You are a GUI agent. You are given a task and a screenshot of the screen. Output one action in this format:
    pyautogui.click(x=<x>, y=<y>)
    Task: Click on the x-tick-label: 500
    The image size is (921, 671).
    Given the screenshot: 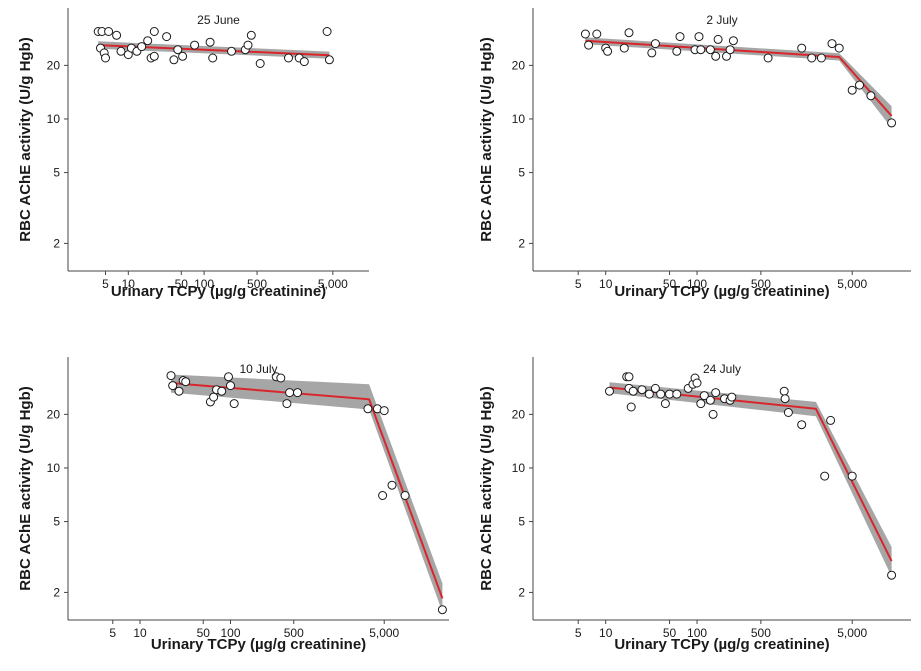 What is the action you would take?
    pyautogui.click(x=257, y=284)
    